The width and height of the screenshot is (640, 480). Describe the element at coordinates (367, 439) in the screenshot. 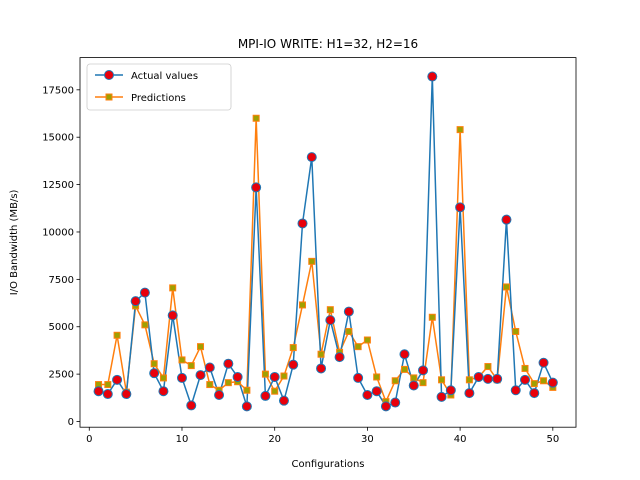

I see `x-tick-label: 30` at that location.